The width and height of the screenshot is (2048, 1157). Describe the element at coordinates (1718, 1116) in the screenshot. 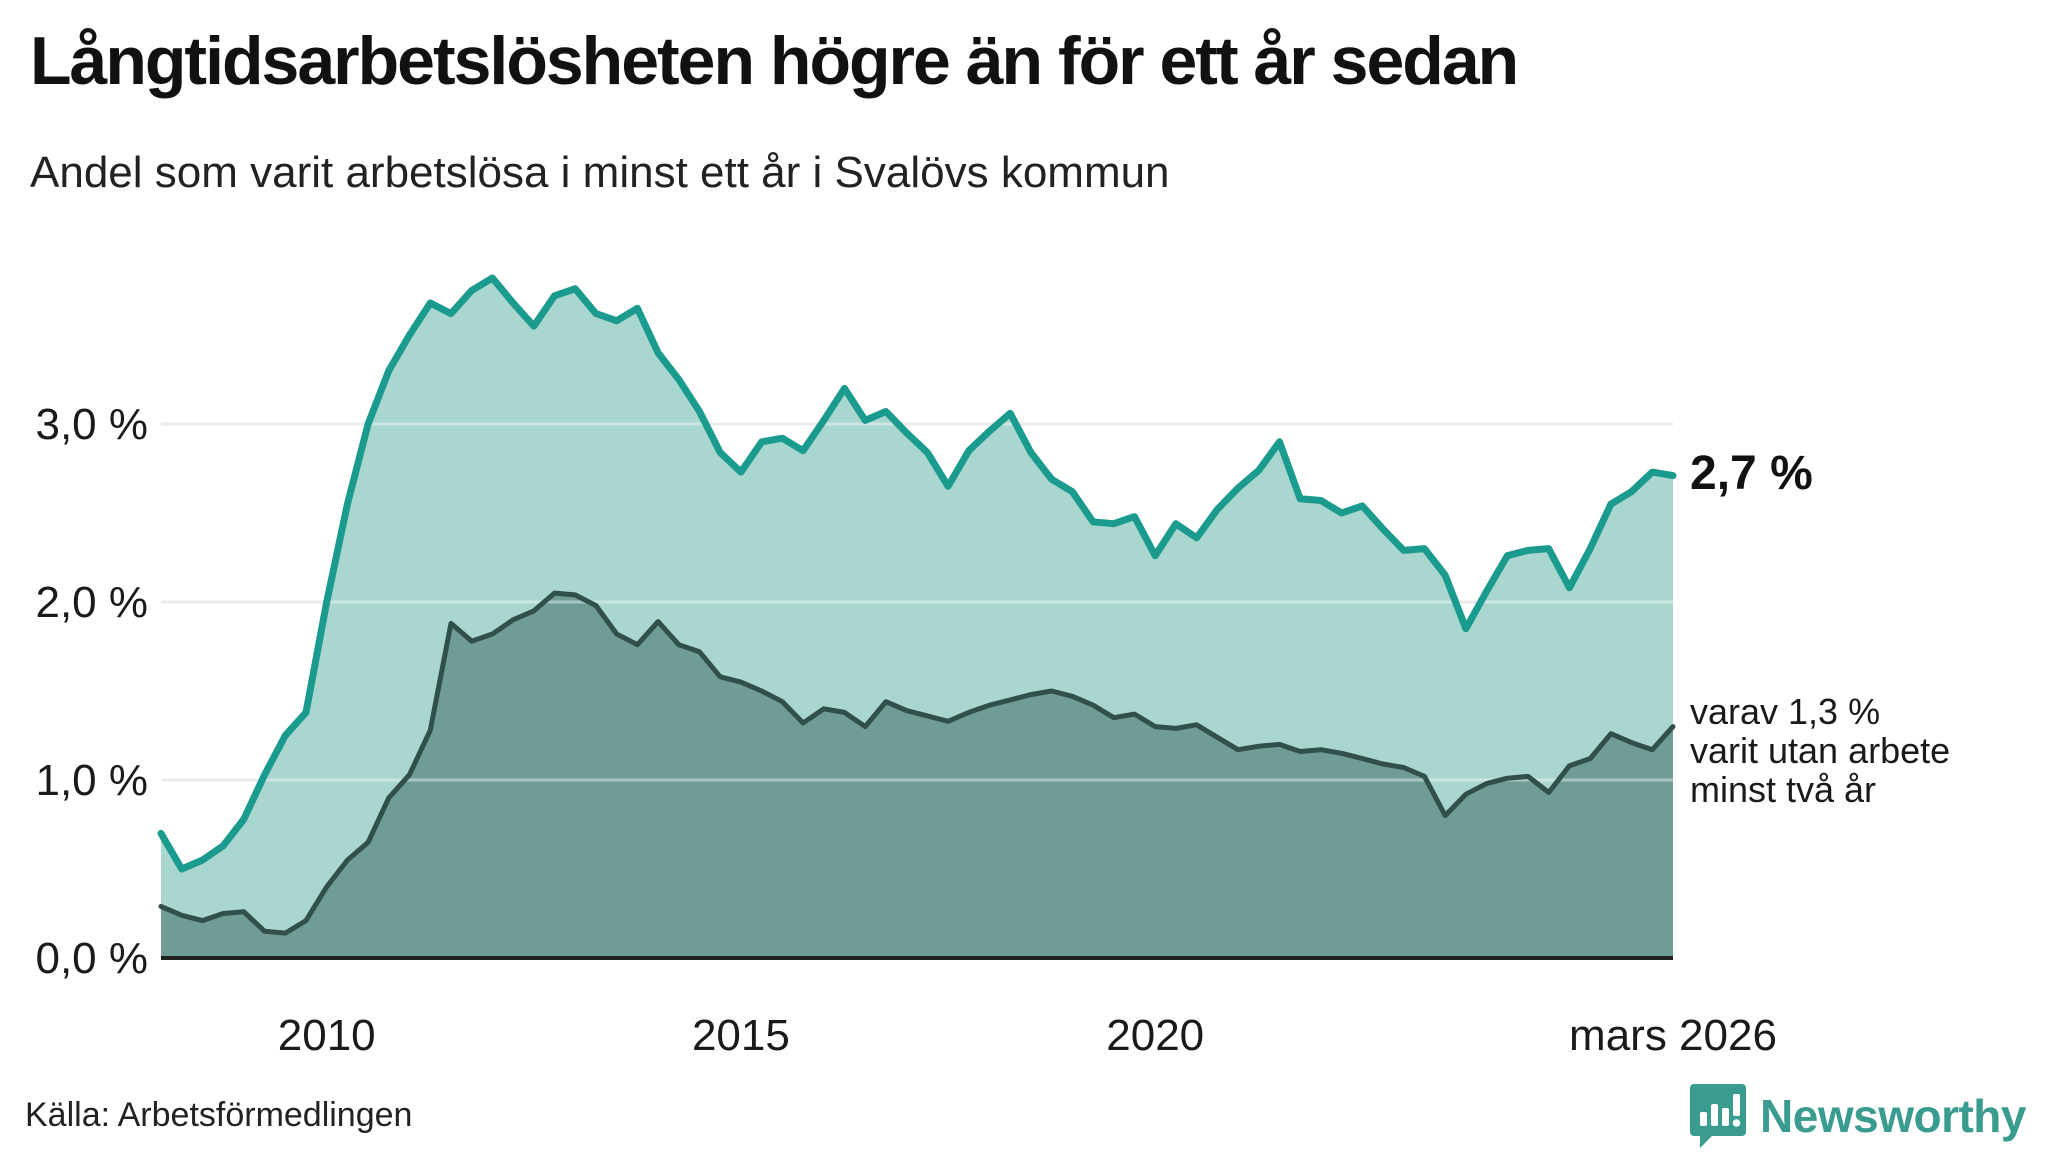

I see `newsworthy-chart-bubble-icon` at that location.